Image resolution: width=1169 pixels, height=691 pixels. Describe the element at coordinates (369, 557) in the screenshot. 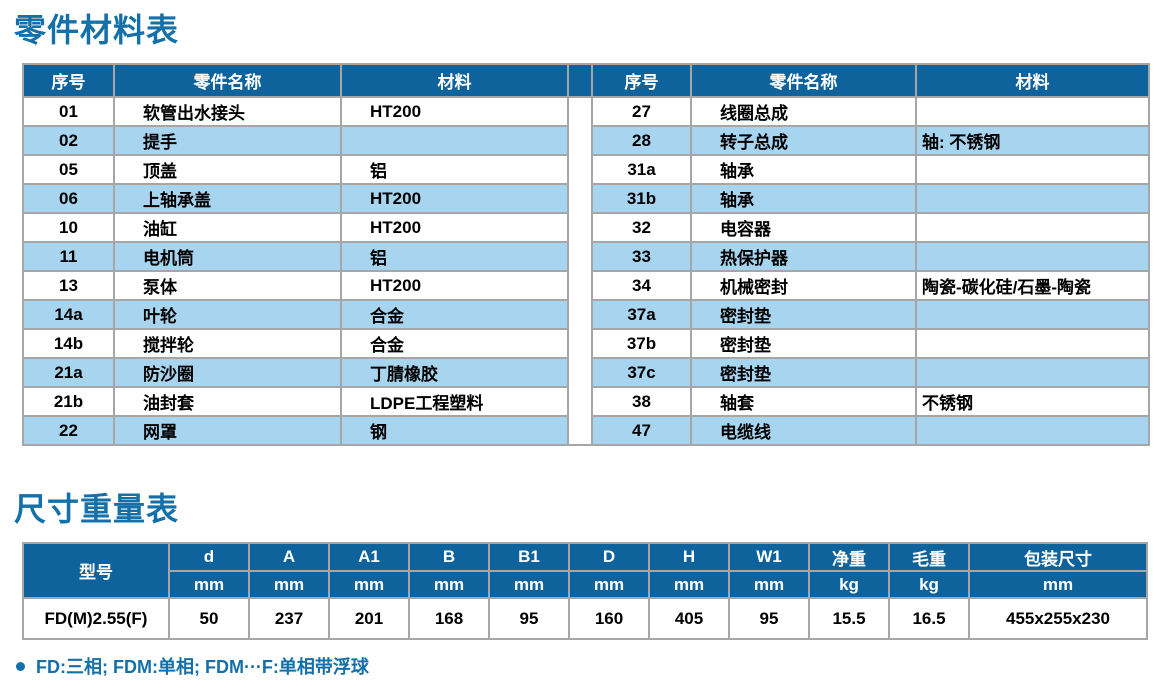

I see `dim-column-label: A1` at that location.